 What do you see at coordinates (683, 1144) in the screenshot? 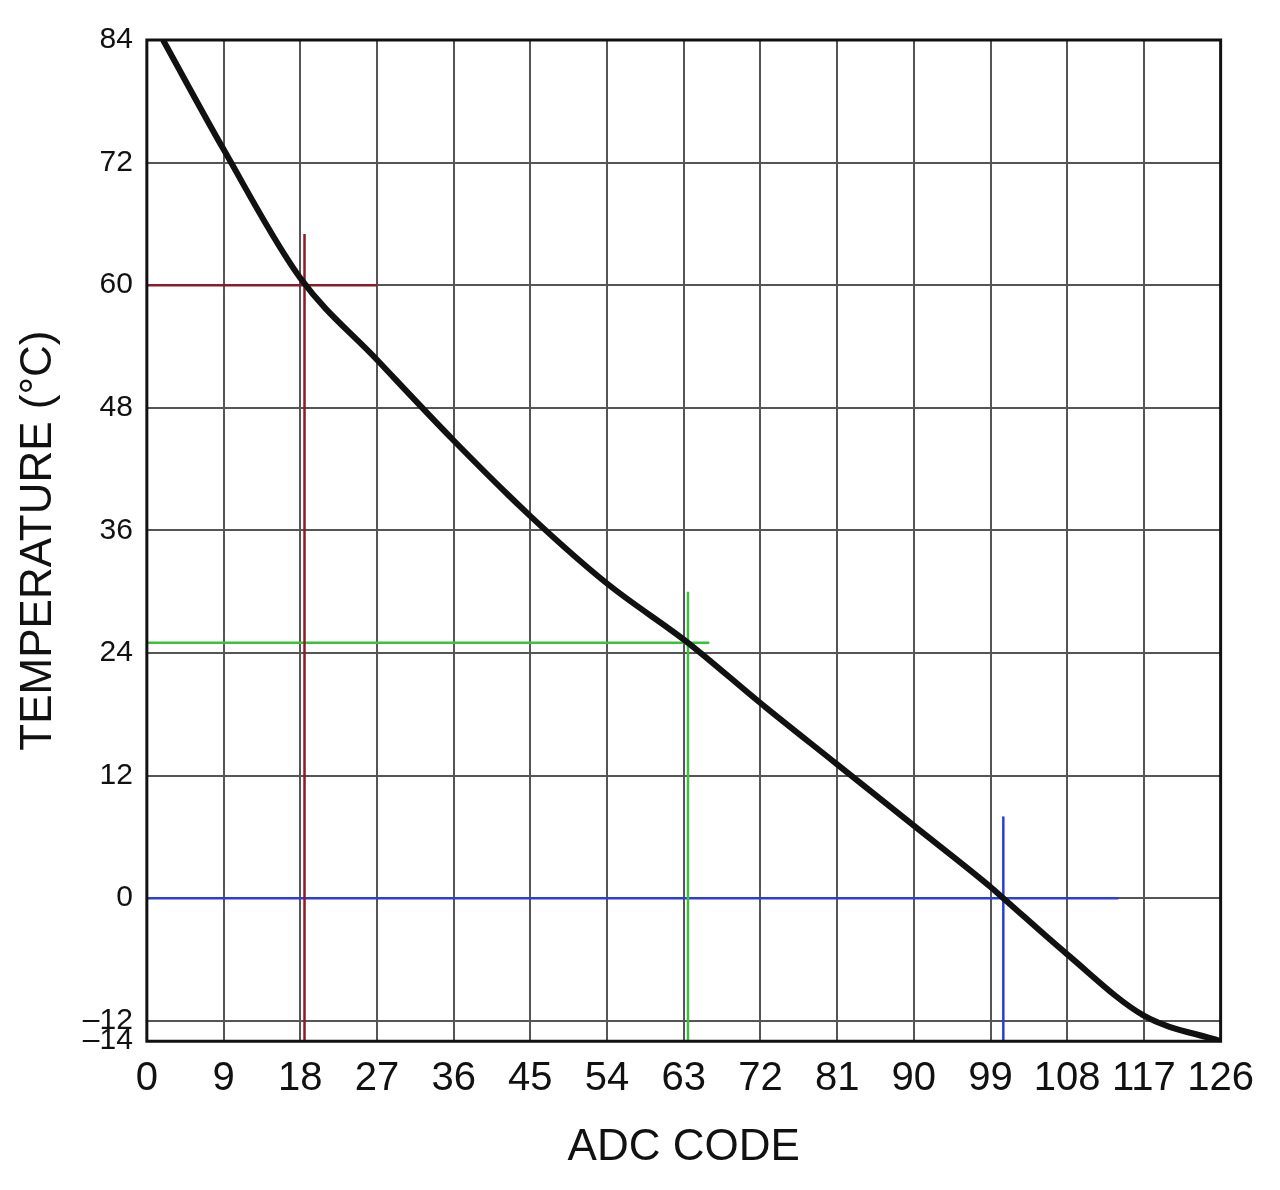
I see `x-axis-title: ADC CODE` at bounding box center [683, 1144].